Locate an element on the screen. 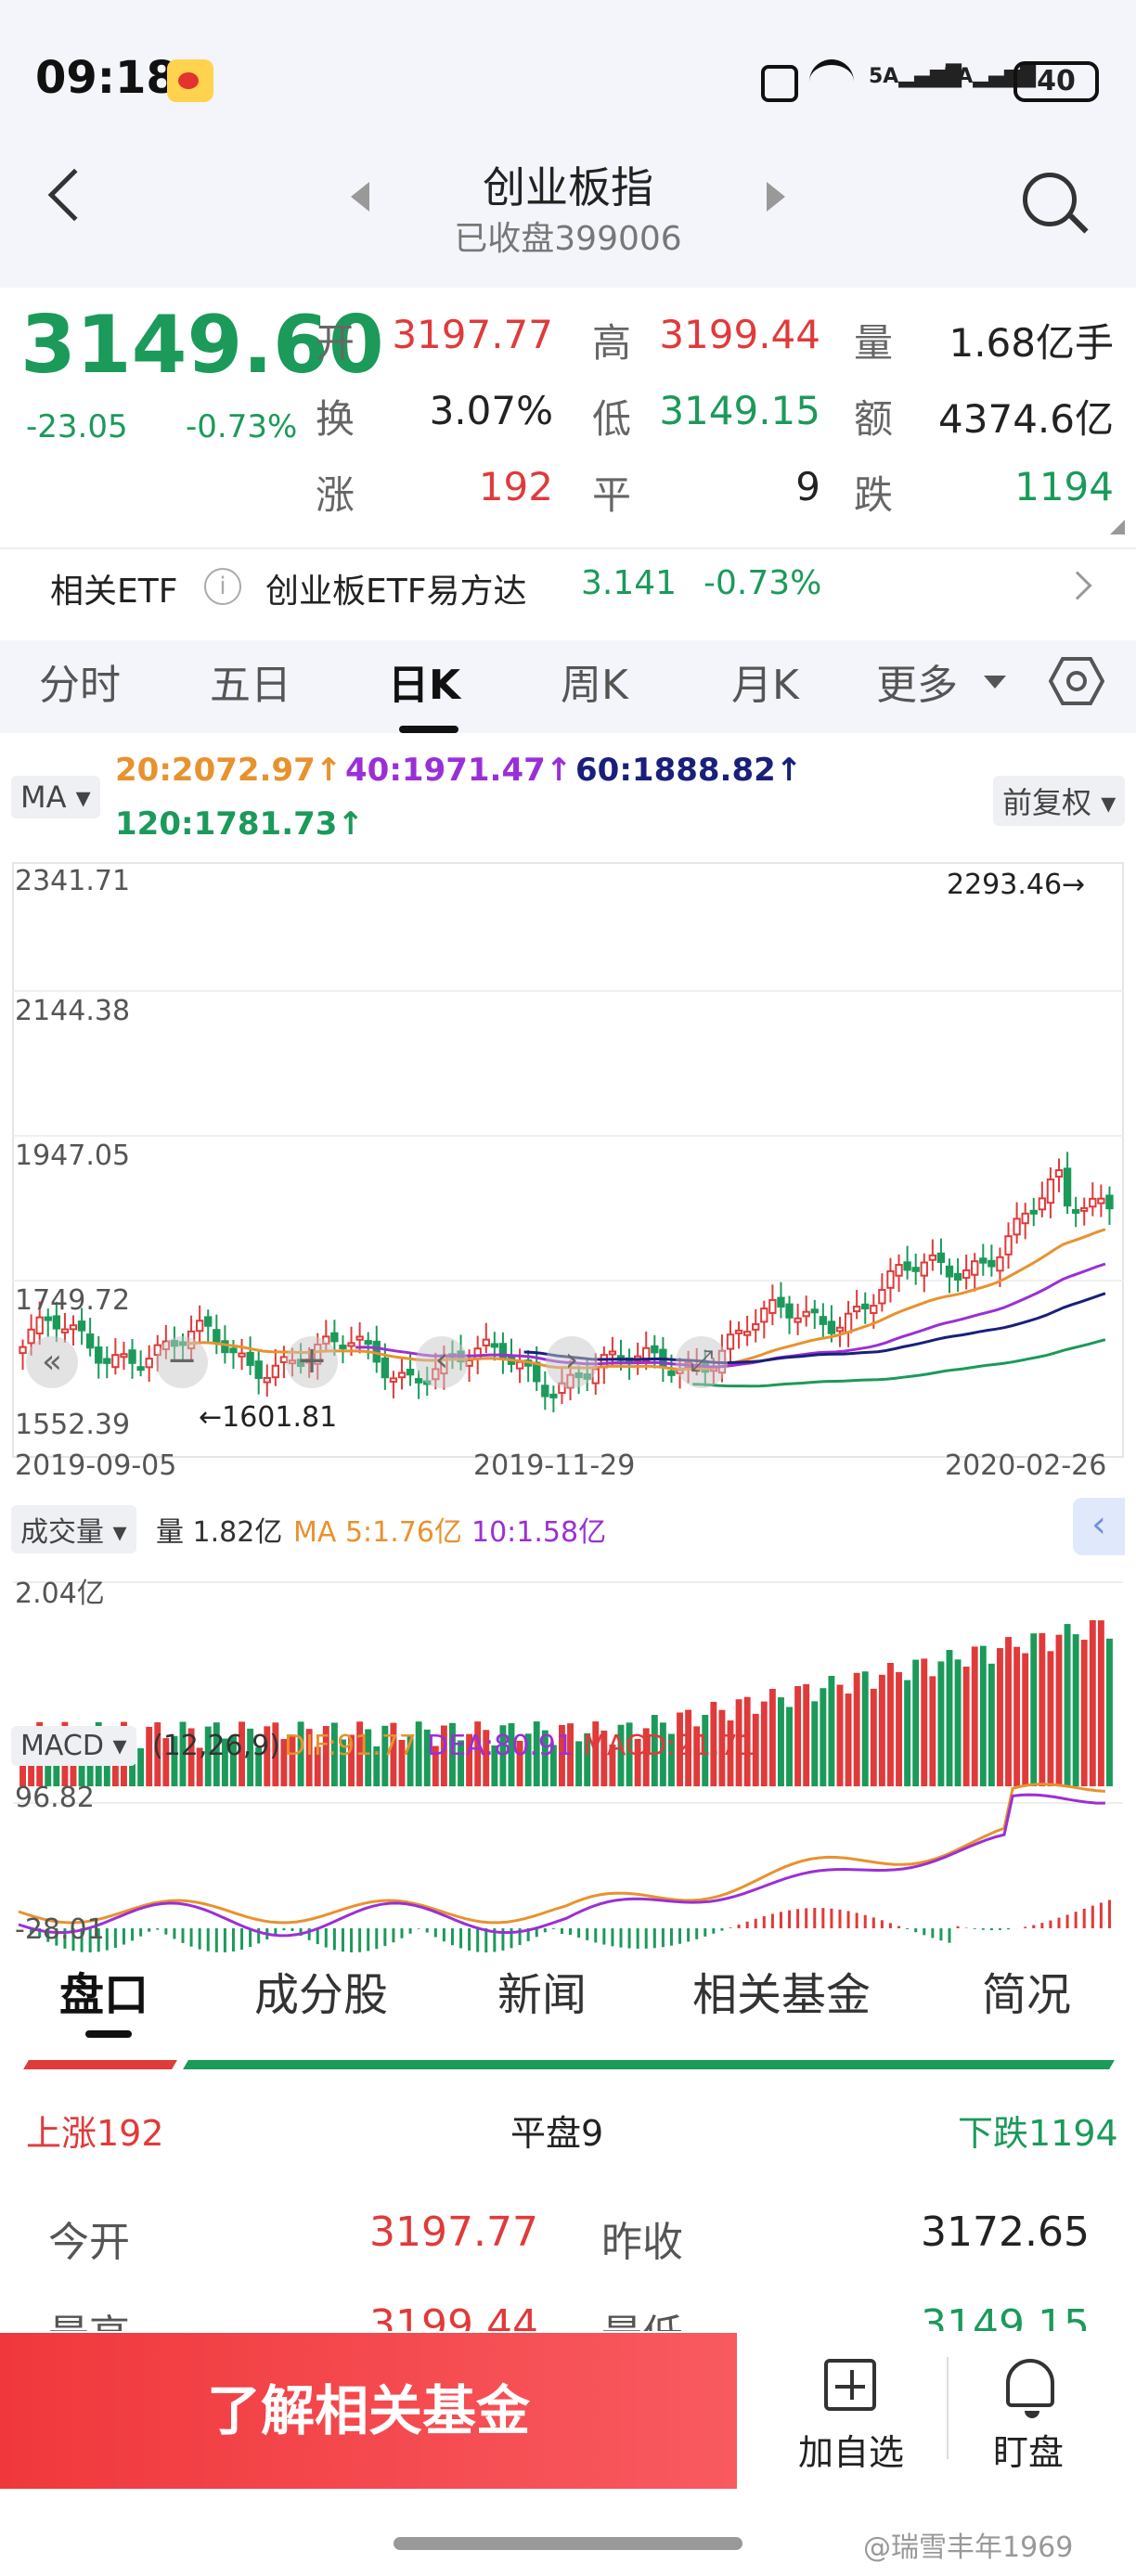 This screenshot has height=2576, width=1136. low-label: 低 is located at coordinates (612, 419).